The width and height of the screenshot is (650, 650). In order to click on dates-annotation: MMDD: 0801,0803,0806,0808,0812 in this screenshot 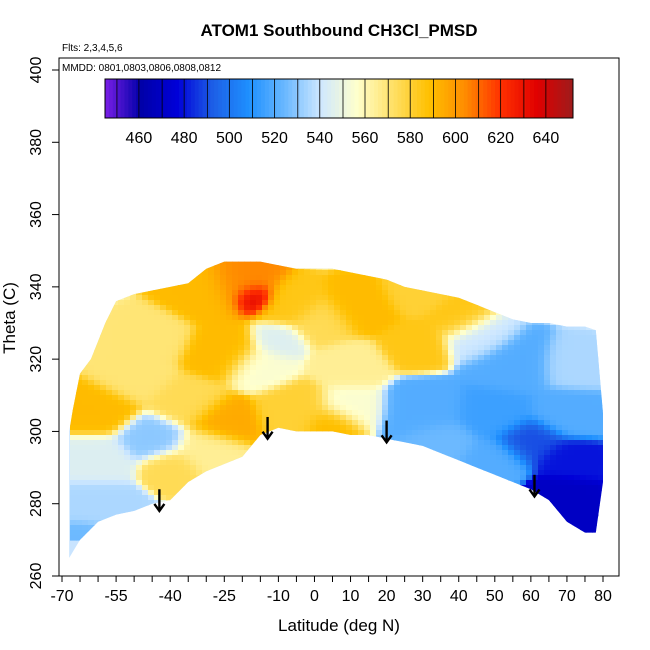, I will do `click(141, 68)`.